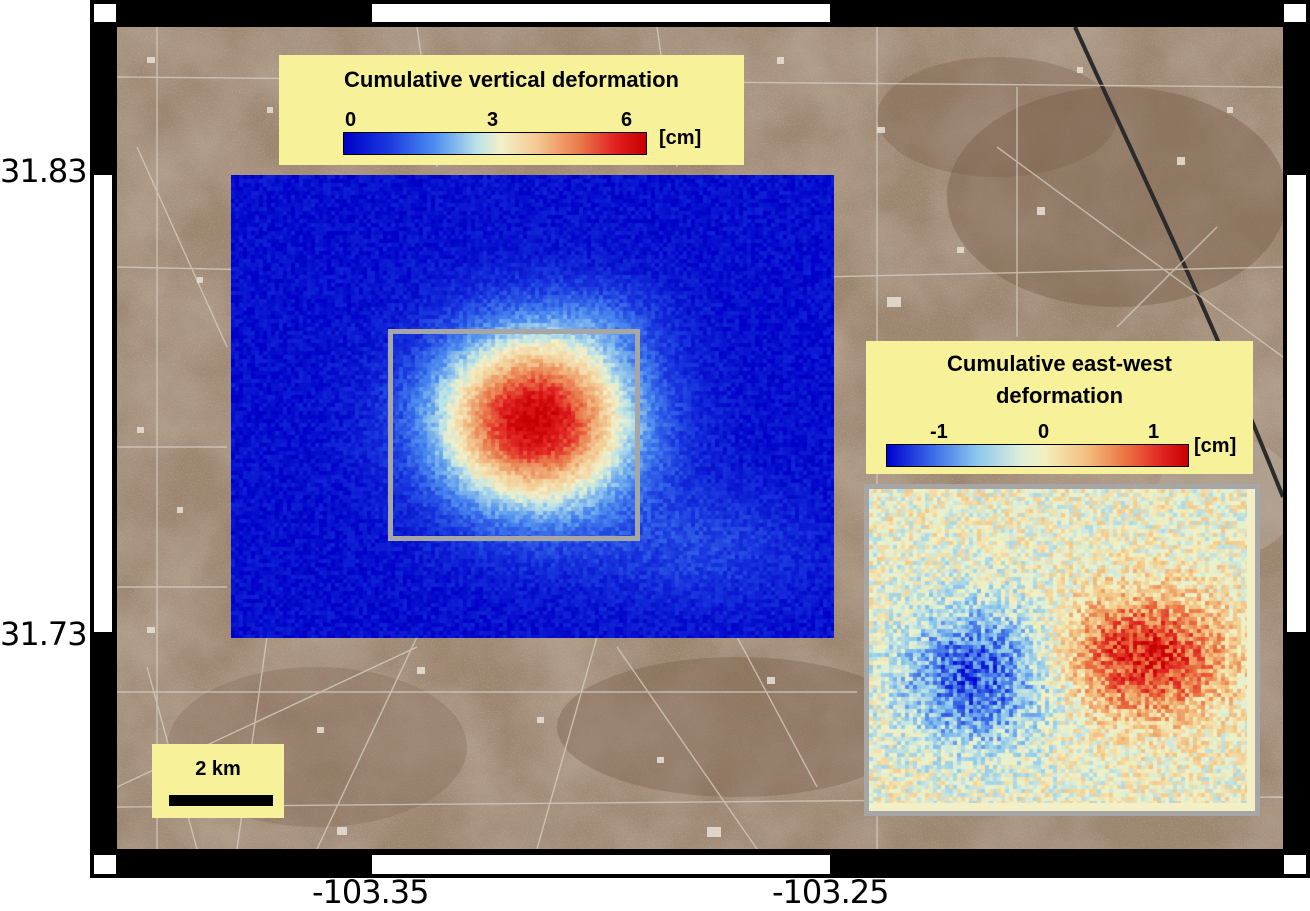 The height and width of the screenshot is (911, 1310). I want to click on zoom-box, so click(514, 435).